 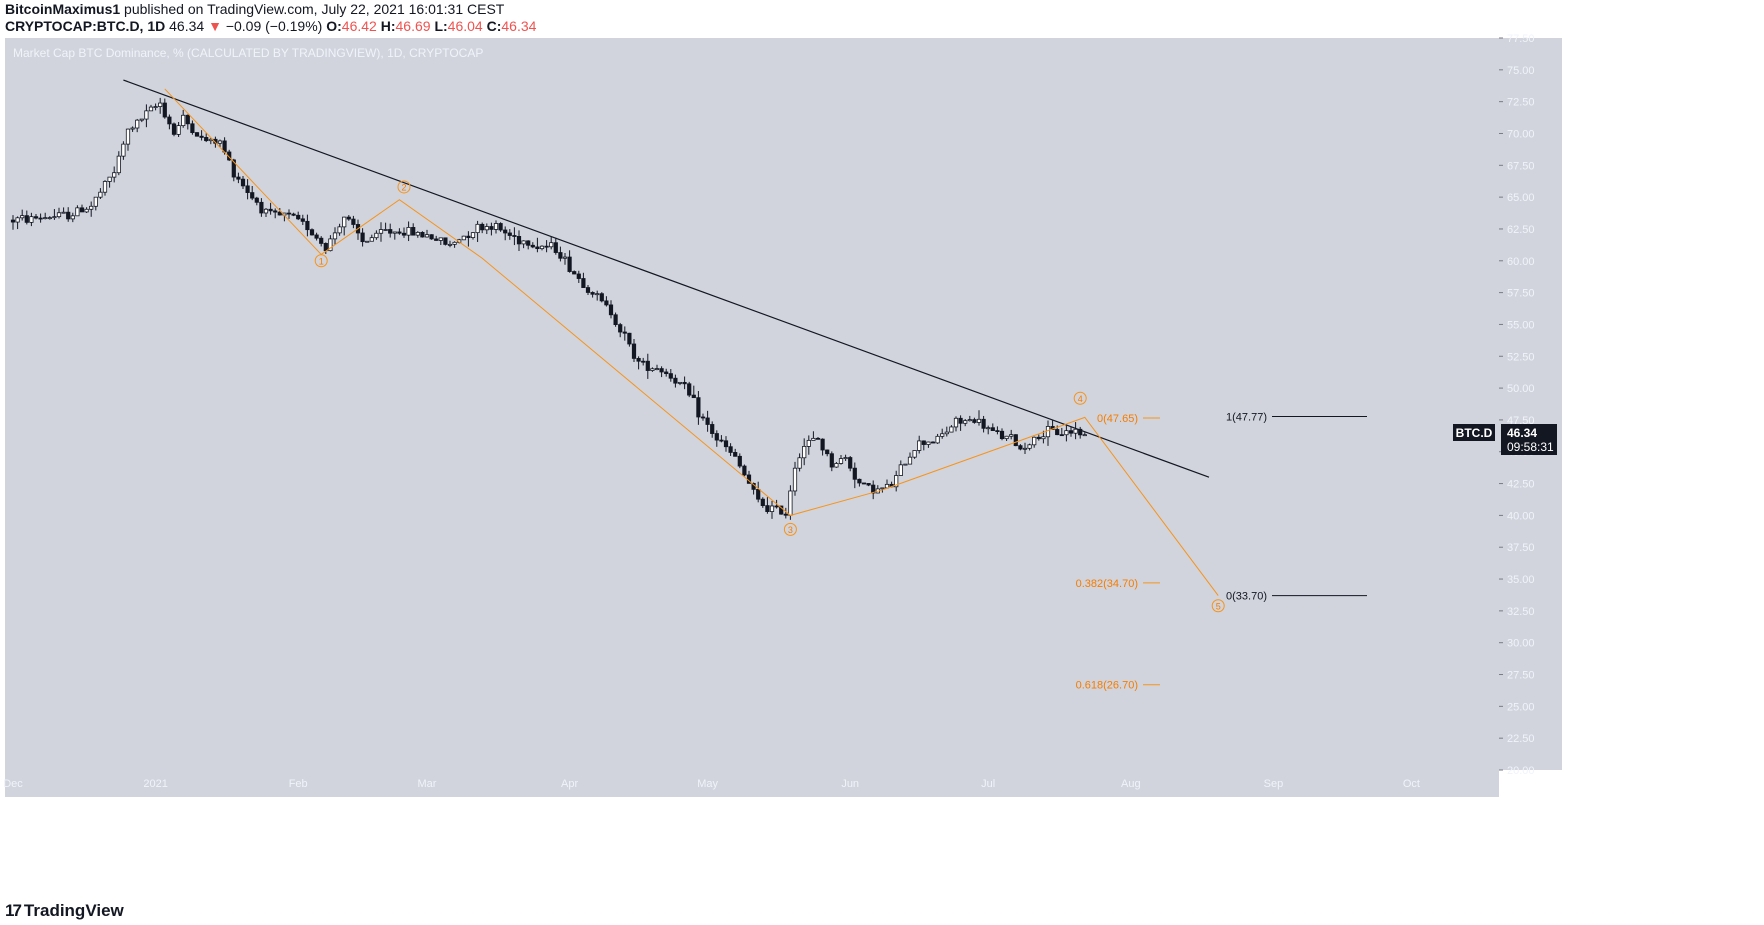 I want to click on tradingview-logo: 17 TradingView, so click(x=64, y=911).